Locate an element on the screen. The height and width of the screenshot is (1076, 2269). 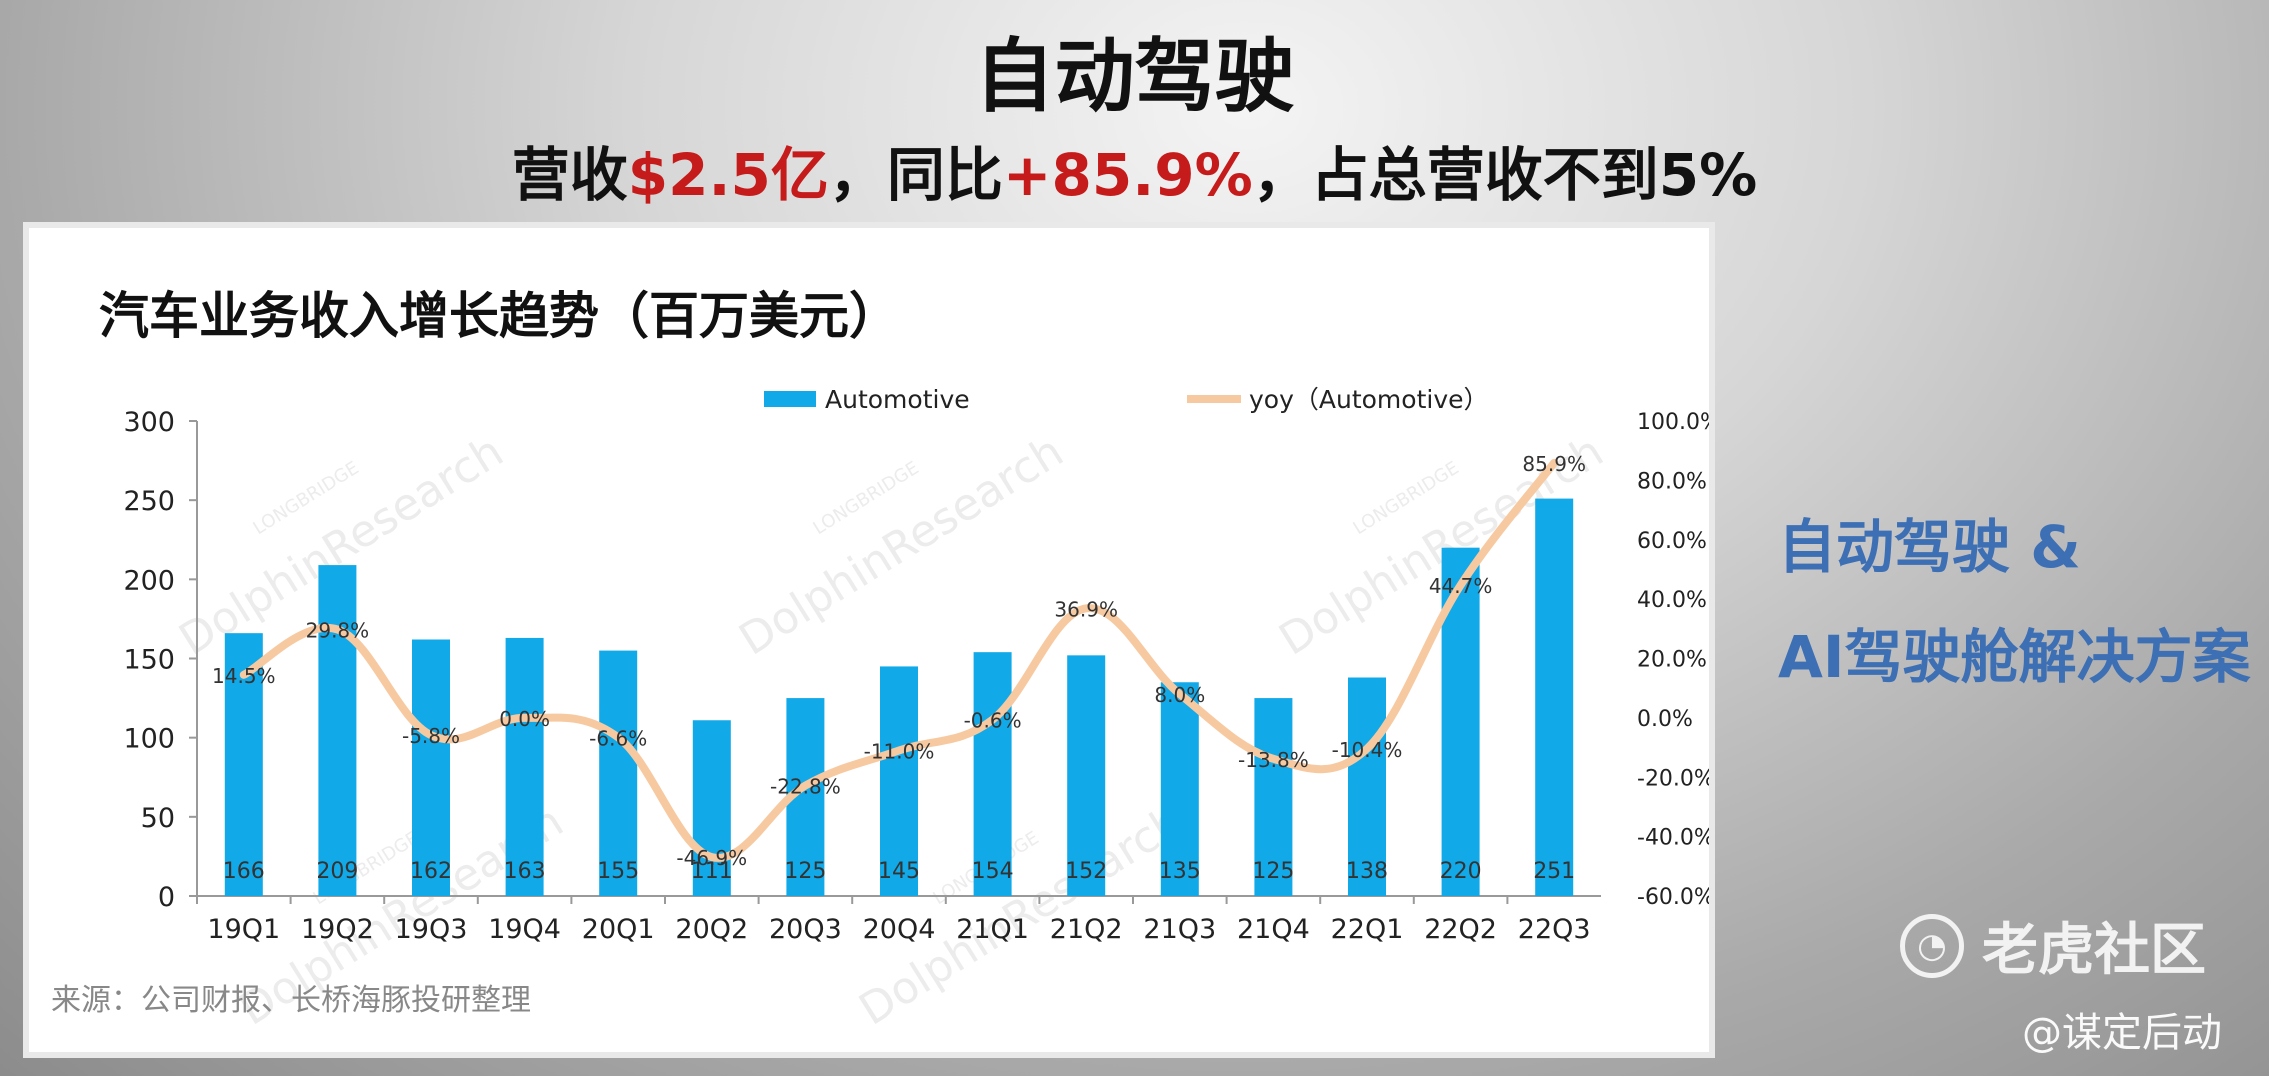
y2-tick-label: 80.0% is located at coordinates (1672, 481).